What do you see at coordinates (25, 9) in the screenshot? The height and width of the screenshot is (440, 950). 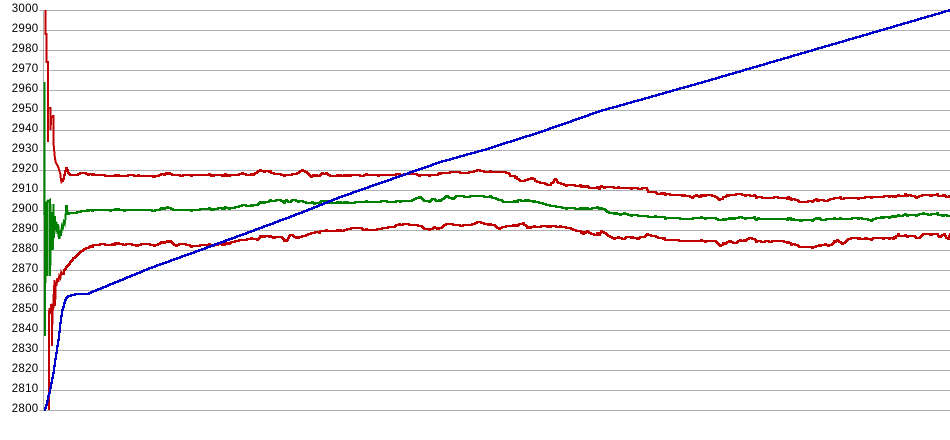 I see `svg-text: 3000` at bounding box center [25, 9].